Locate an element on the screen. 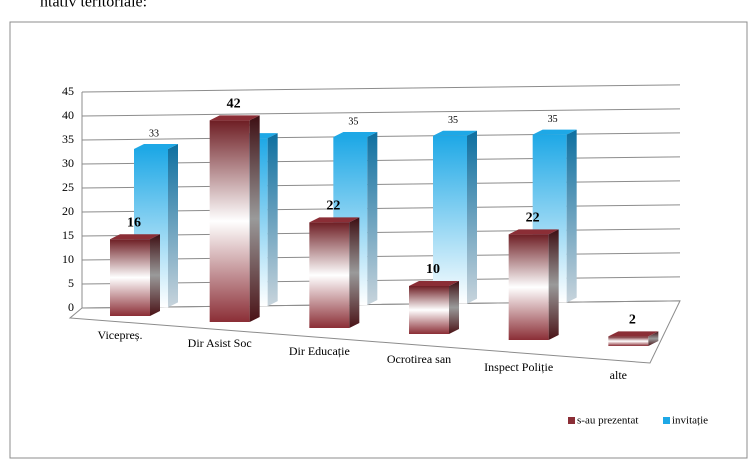  data-label: 33 is located at coordinates (154, 133).